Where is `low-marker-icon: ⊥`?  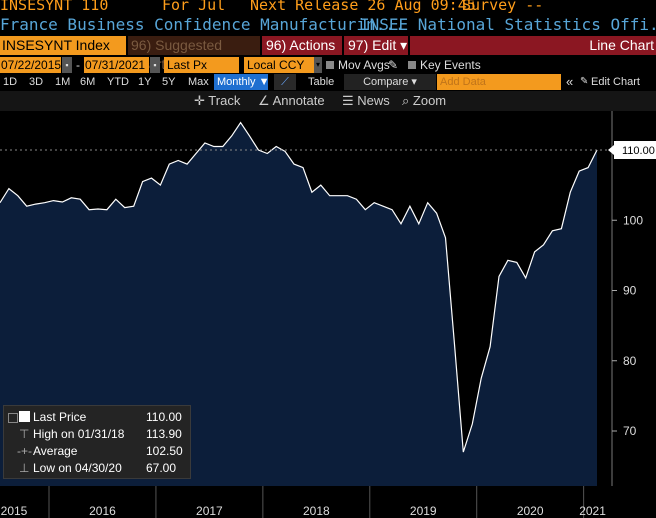 low-marker-icon: ⊥ is located at coordinates (24, 468).